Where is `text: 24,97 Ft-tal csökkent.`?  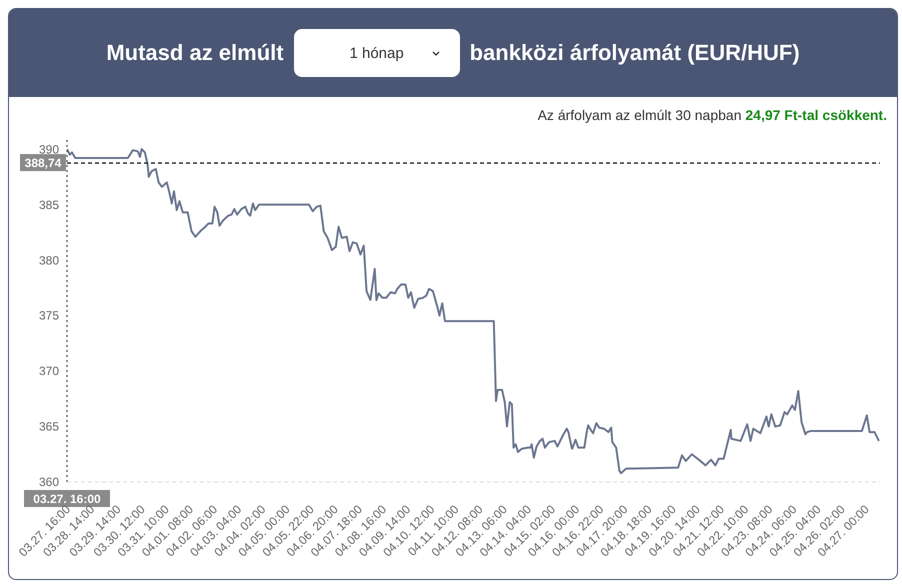 text: 24,97 Ft-tal csökkent. is located at coordinates (816, 115).